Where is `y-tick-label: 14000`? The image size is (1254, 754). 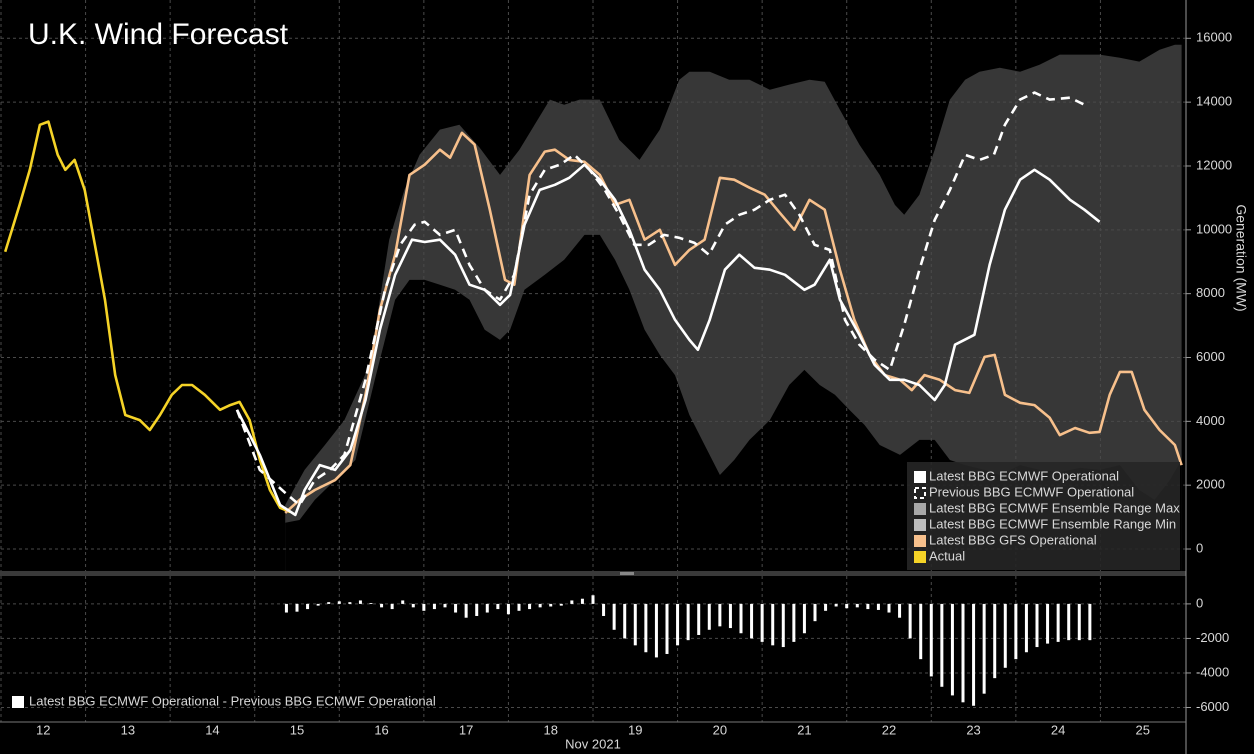
y-tick-label: 14000 is located at coordinates (1214, 101).